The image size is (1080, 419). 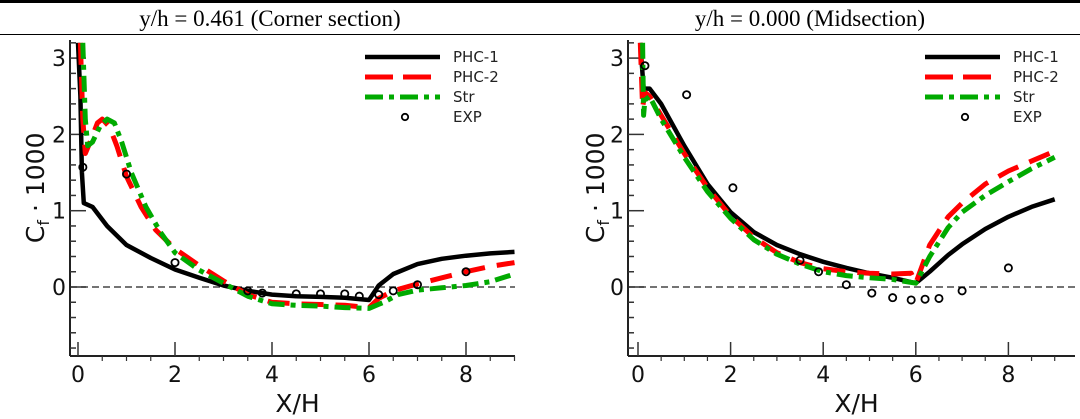 What do you see at coordinates (540, 1) in the screenshot?
I see `top-rule` at bounding box center [540, 1].